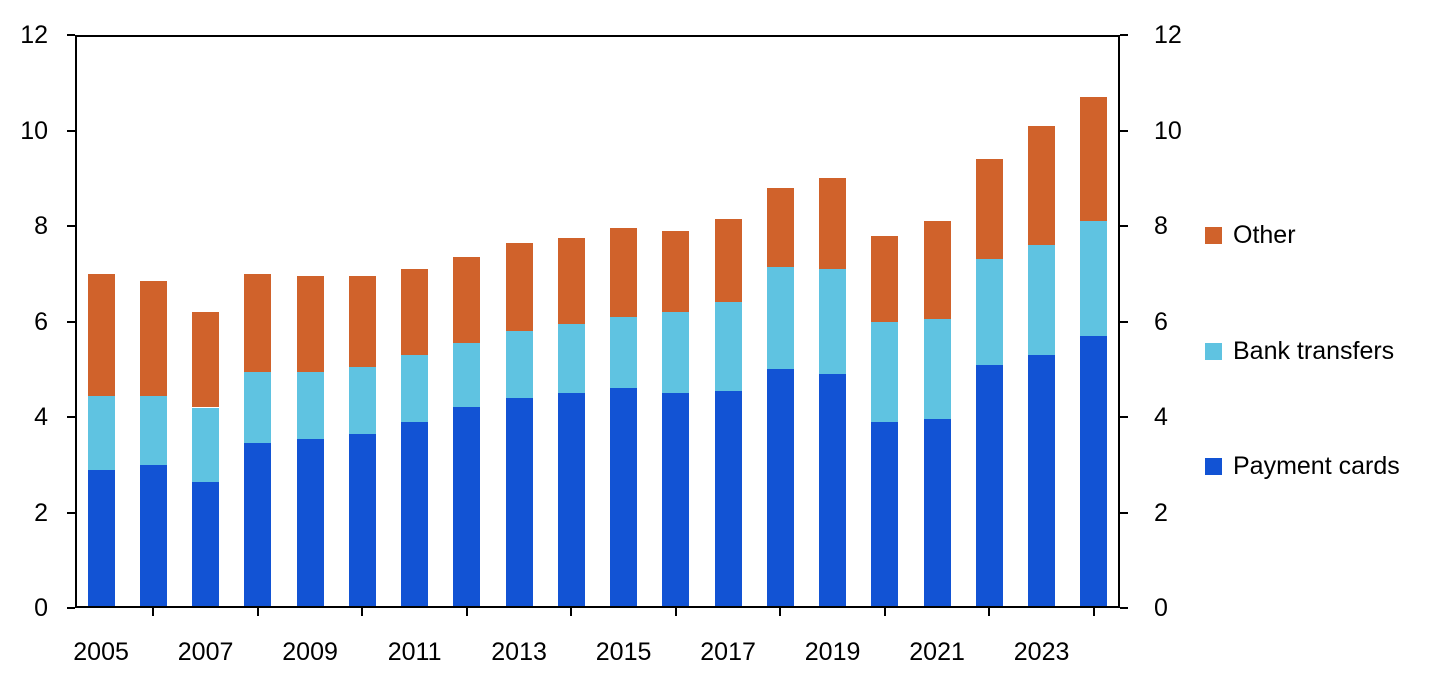  What do you see at coordinates (41, 321) in the screenshot?
I see `y-axis-left-tick-label: 6` at bounding box center [41, 321].